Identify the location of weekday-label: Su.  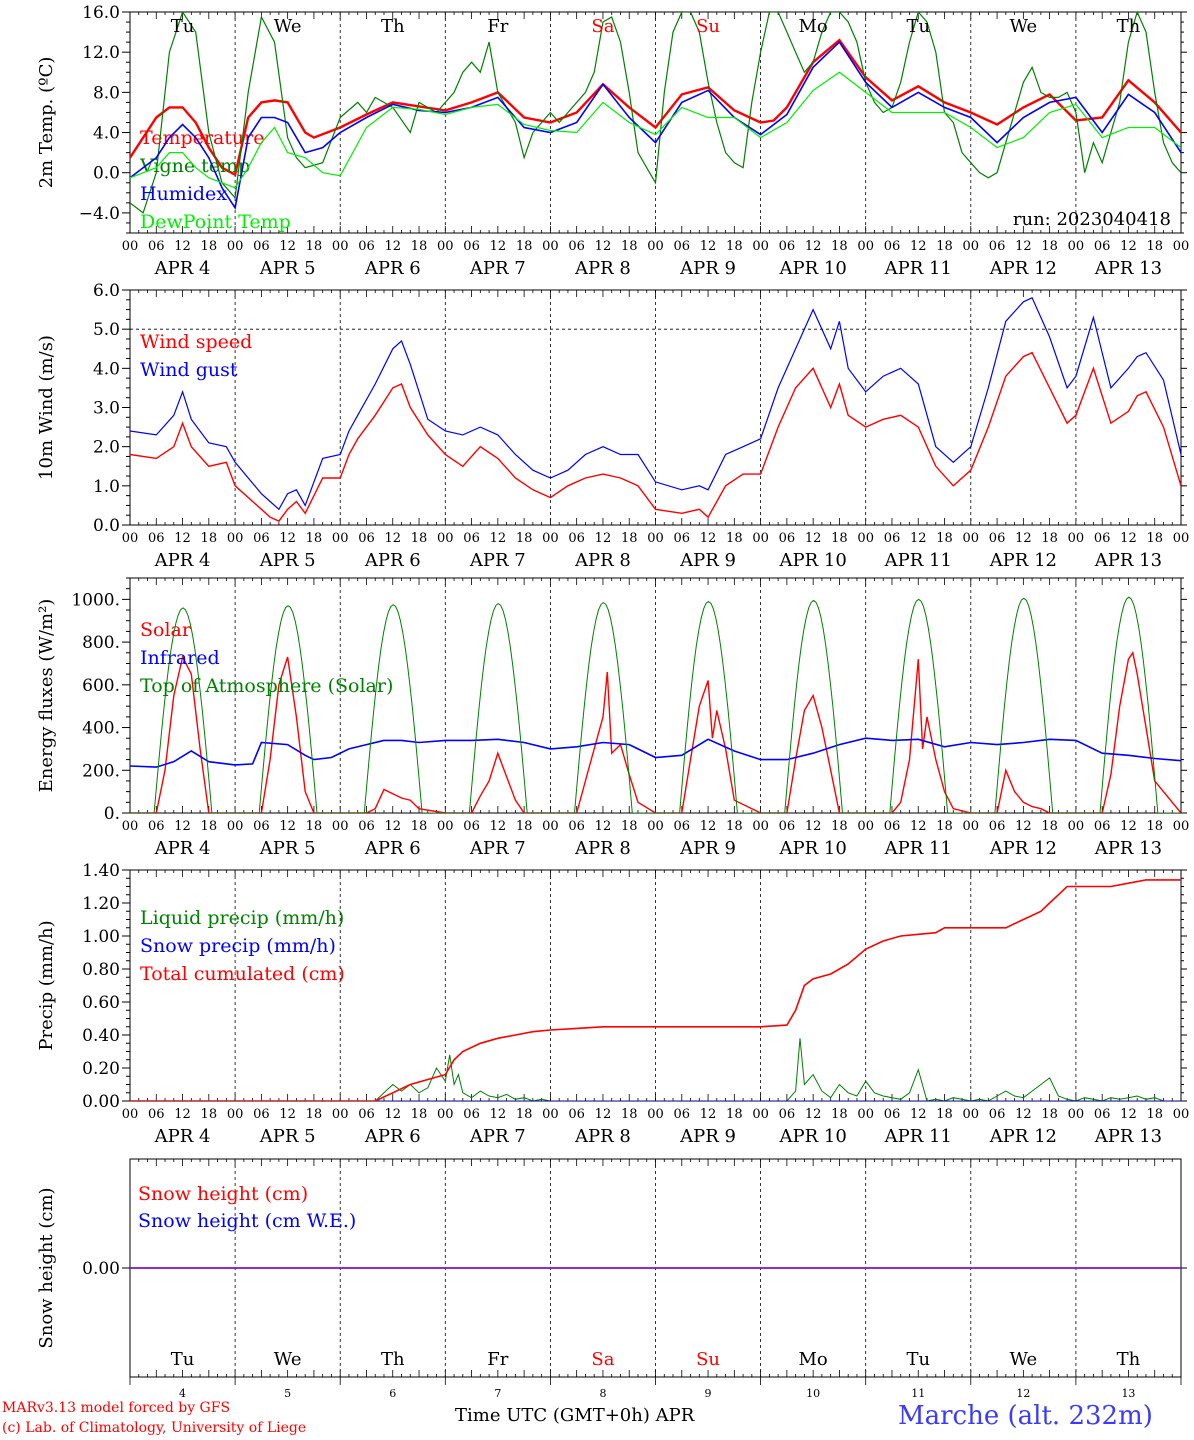
(708, 1359).